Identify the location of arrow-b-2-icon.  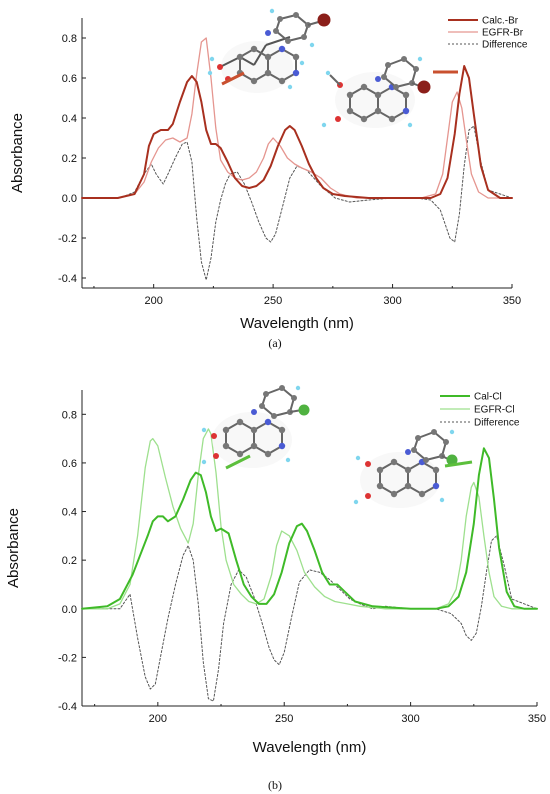
(458, 464).